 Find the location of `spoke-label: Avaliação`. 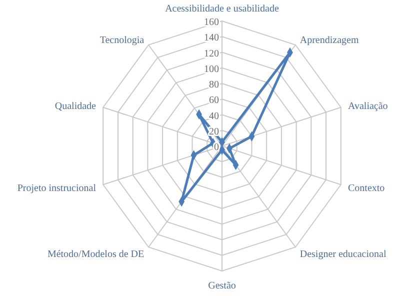

spoke-label: Avaliação is located at coordinates (368, 106).